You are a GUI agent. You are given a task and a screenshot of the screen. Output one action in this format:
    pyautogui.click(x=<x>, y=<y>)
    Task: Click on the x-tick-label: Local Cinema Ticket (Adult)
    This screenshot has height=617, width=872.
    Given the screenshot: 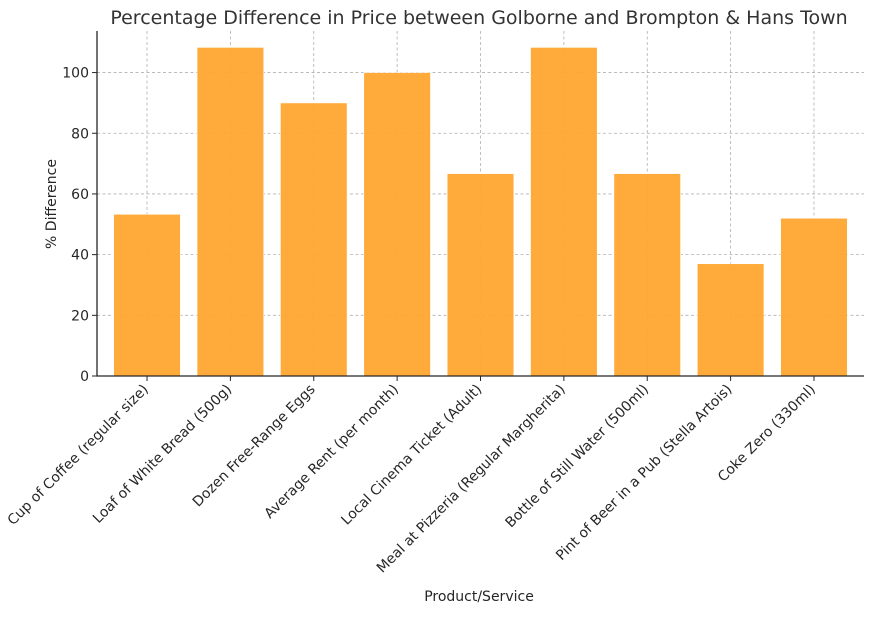 What is the action you would take?
    pyautogui.click(x=411, y=455)
    